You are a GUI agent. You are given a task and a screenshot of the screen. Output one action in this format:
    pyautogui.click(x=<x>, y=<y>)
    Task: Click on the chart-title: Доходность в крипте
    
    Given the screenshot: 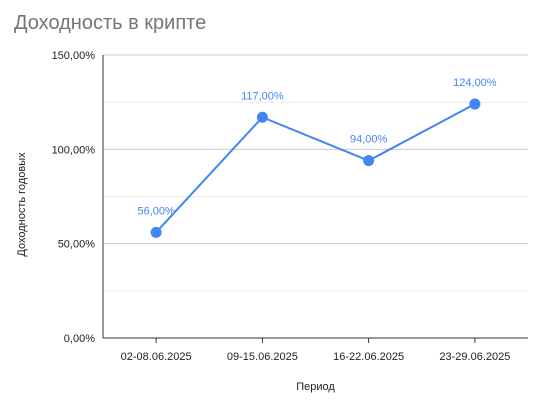 What is the action you would take?
    pyautogui.click(x=110, y=23)
    